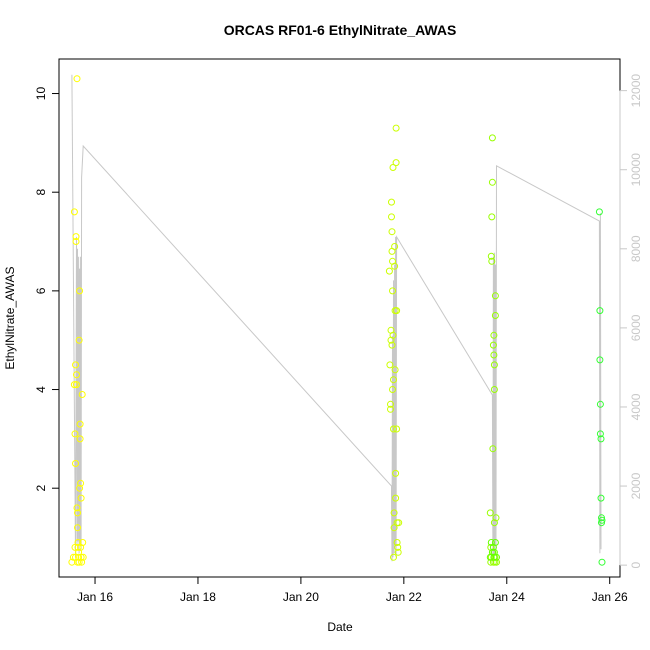  I want to click on x-axis: Jan 16 Jan 18 Jan 20 Jan 22 Jan 24 Jan 26, so click(352, 590).